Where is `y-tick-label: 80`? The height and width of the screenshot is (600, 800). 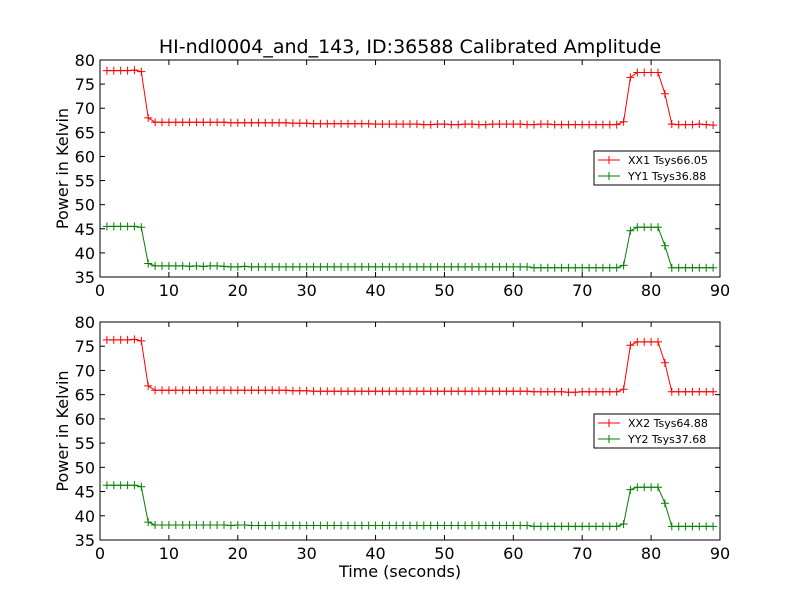
y-tick-label: 80 is located at coordinates (85, 60).